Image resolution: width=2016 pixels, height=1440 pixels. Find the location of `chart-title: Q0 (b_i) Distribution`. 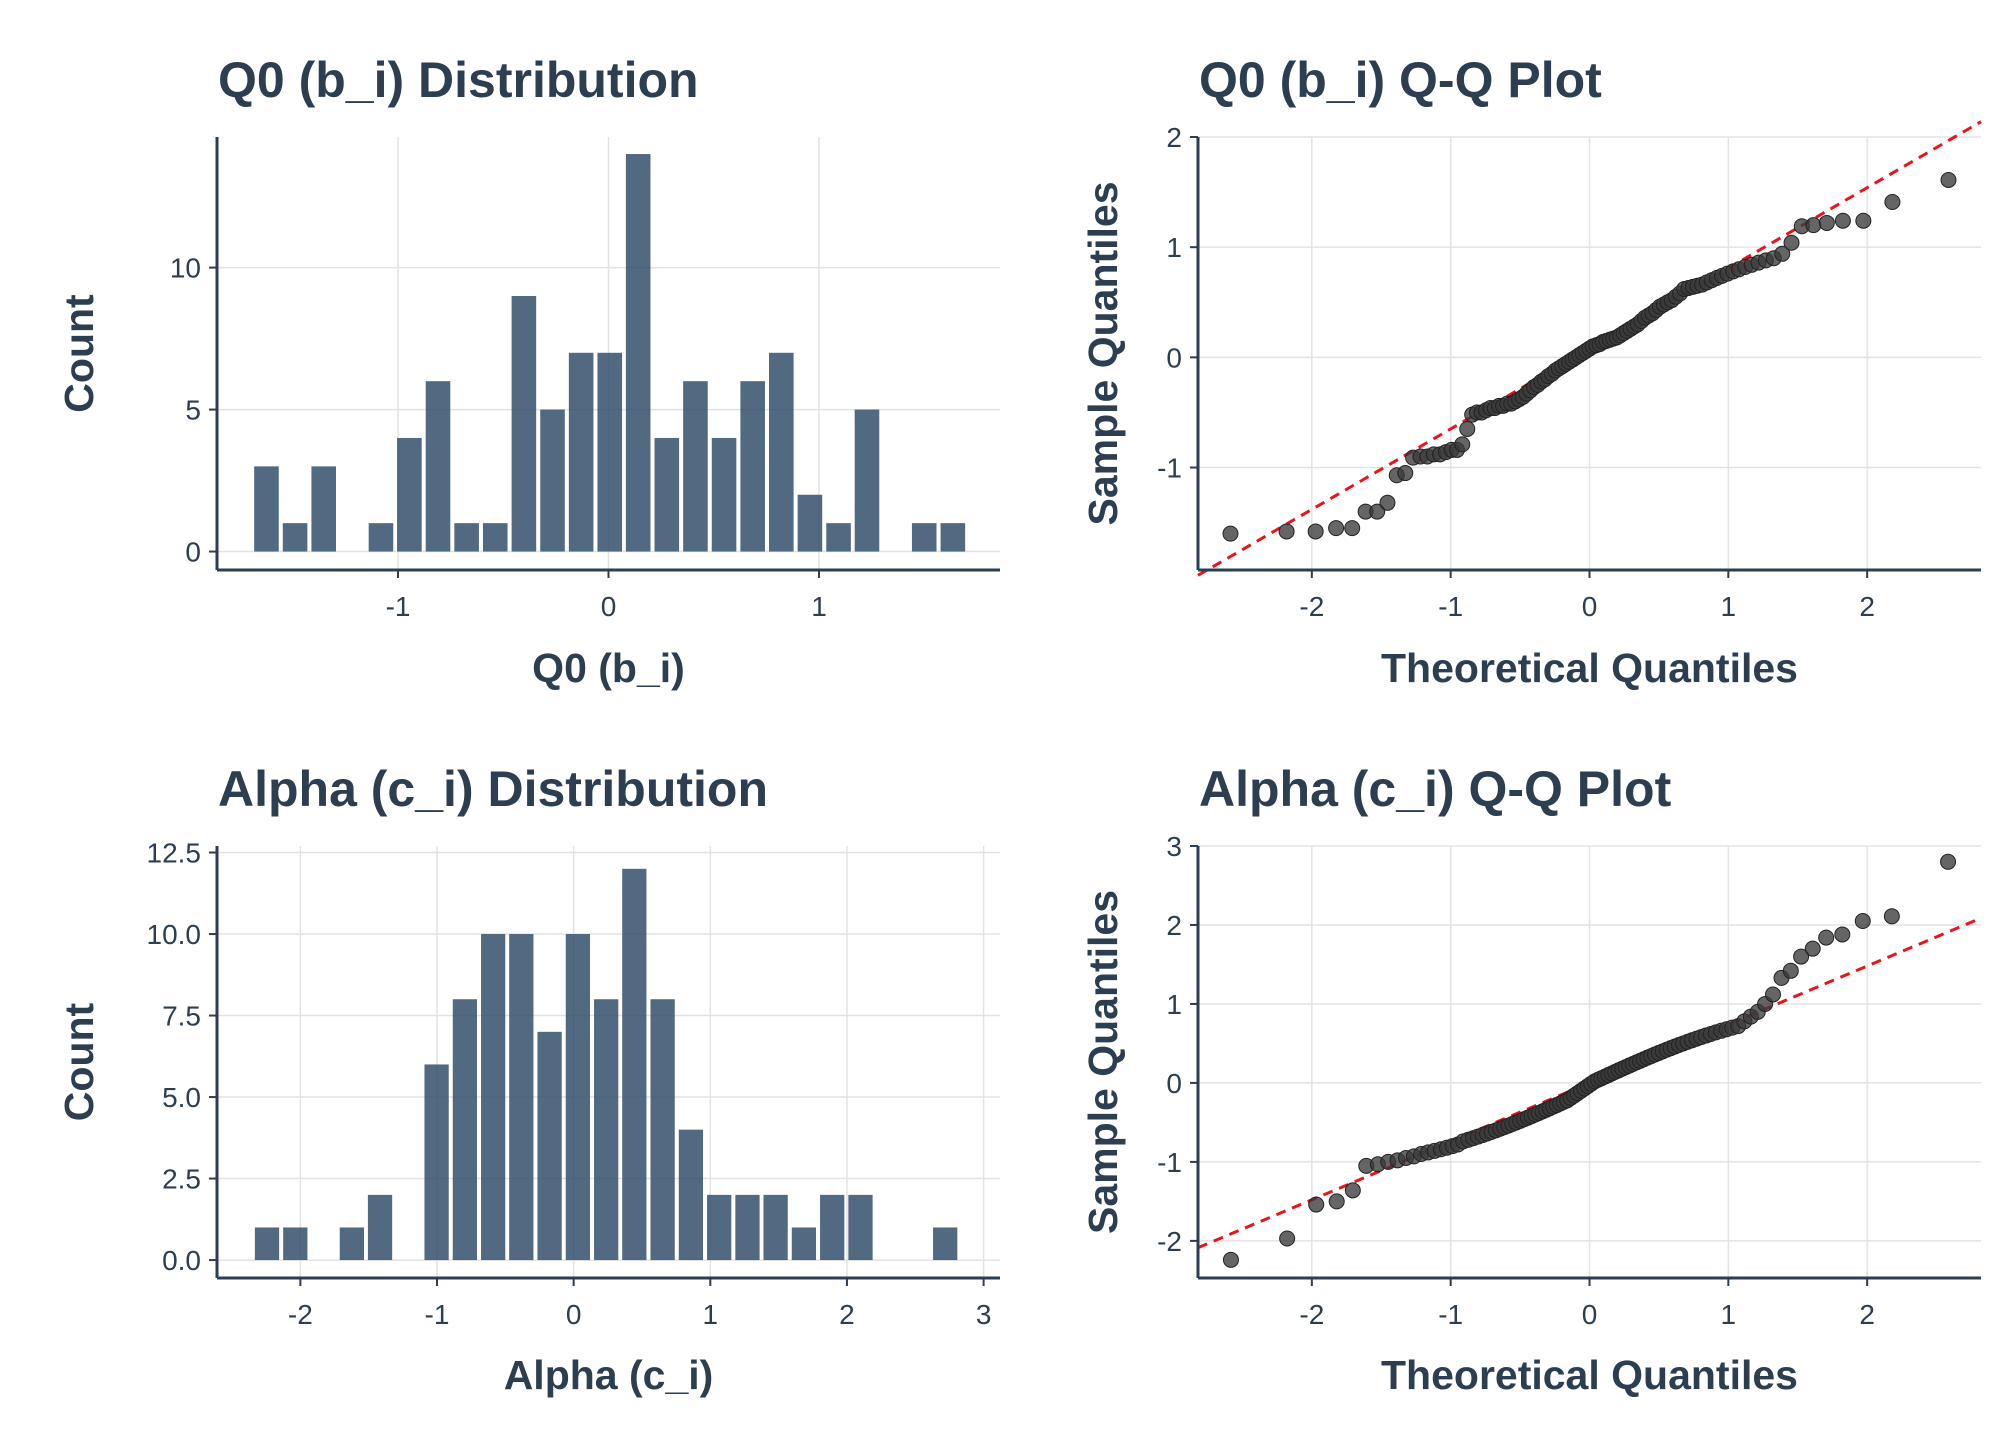

chart-title: Q0 (b_i) Distribution is located at coordinates (458, 80).